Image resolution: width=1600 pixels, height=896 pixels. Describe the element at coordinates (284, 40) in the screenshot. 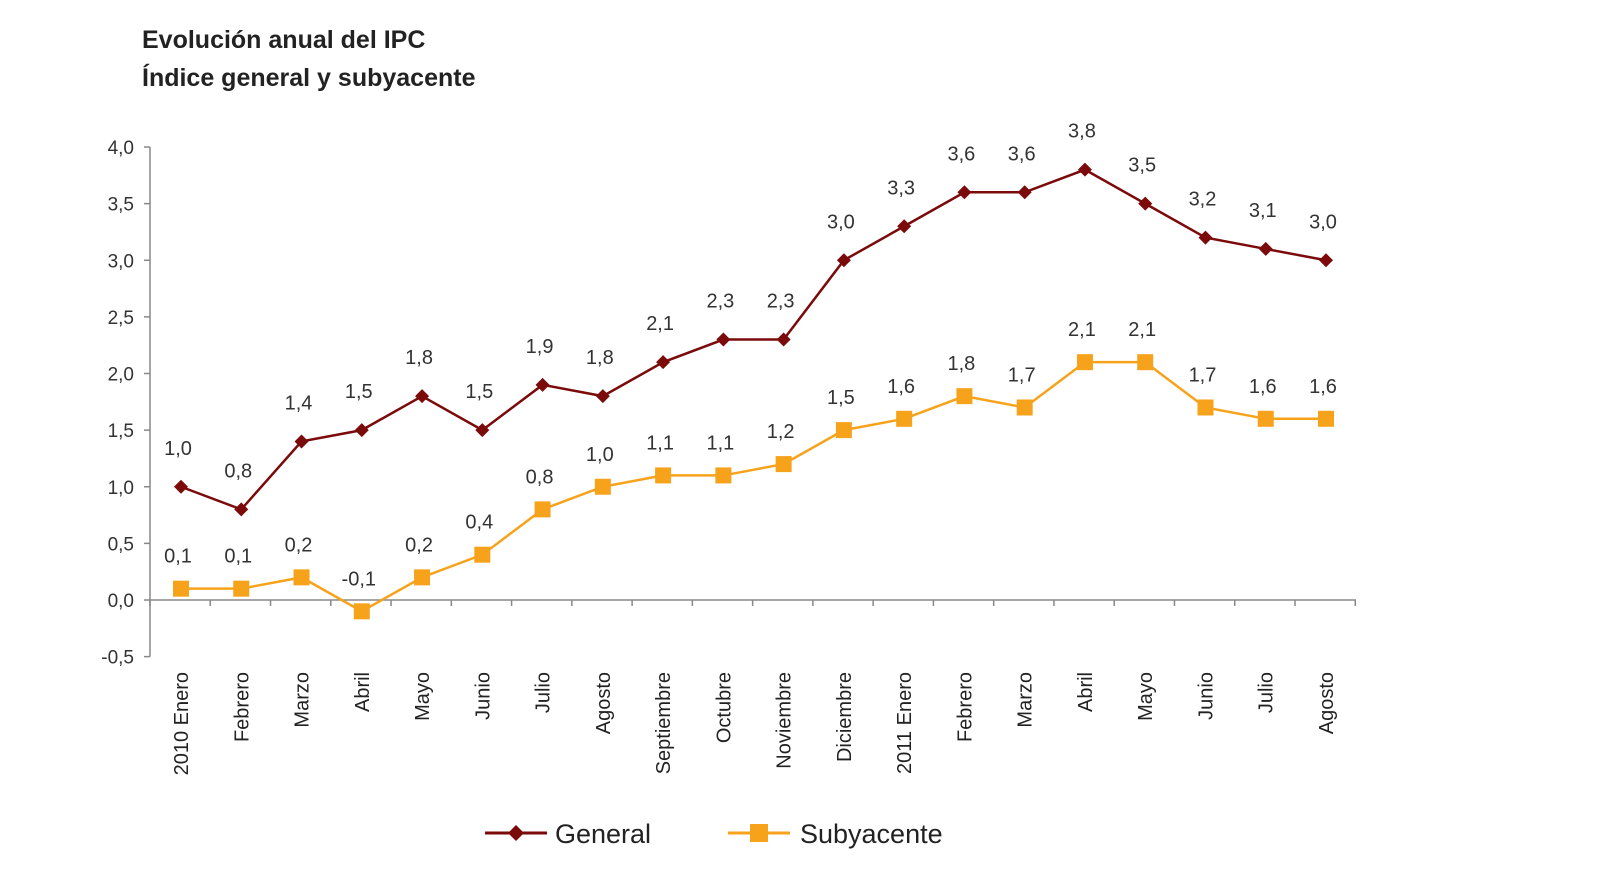

I see `chart-title: Evolución anual del IPC` at that location.